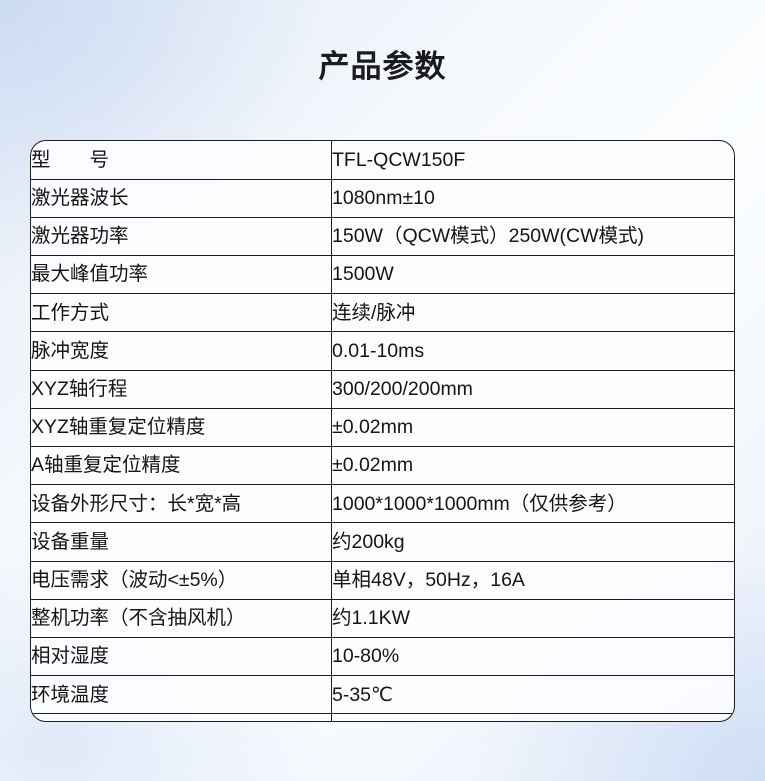 Image resolution: width=765 pixels, height=781 pixels. I want to click on table-bottom-spacer-label, so click(181, 717).